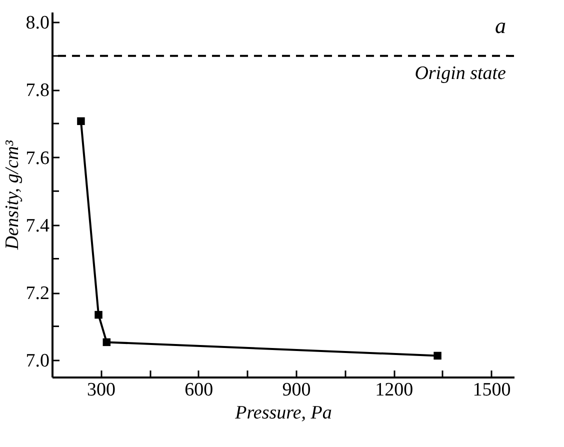 The height and width of the screenshot is (447, 564). What do you see at coordinates (38, 225) in the screenshot?
I see `y-tick-label: 7.4` at bounding box center [38, 225].